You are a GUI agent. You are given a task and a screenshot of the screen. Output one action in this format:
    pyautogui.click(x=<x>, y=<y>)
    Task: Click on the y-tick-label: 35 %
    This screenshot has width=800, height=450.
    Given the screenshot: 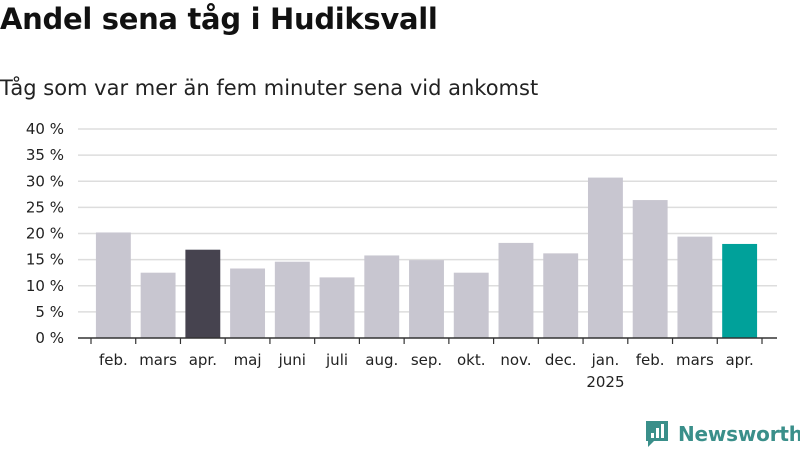 What is the action you would take?
    pyautogui.click(x=45, y=155)
    